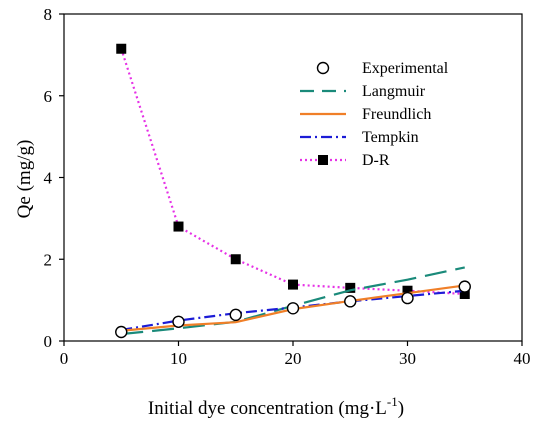 The image size is (536, 430). What do you see at coordinates (522, 358) in the screenshot?
I see `x-tick-label-4: 40` at bounding box center [522, 358].